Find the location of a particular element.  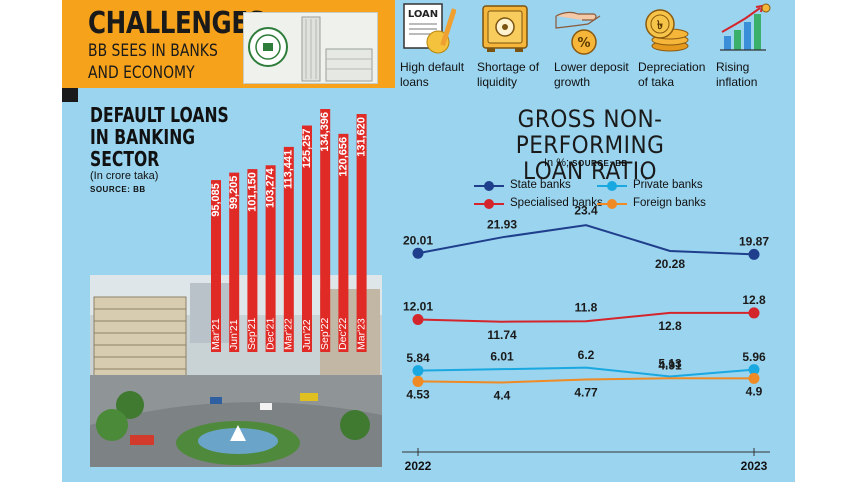

low-building-icon is located at coordinates (349, 65).